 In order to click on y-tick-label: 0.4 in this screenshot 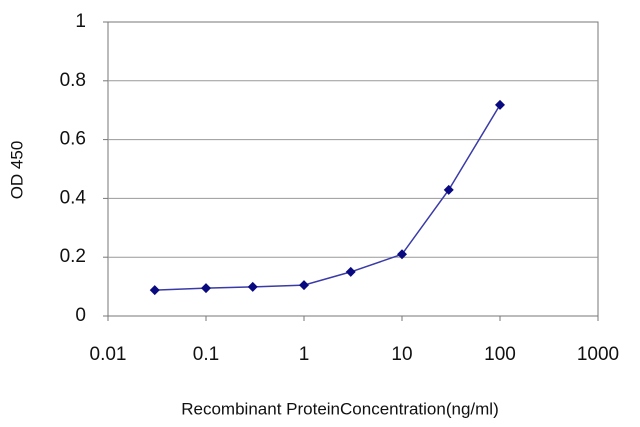, I will do `click(73, 197)`.